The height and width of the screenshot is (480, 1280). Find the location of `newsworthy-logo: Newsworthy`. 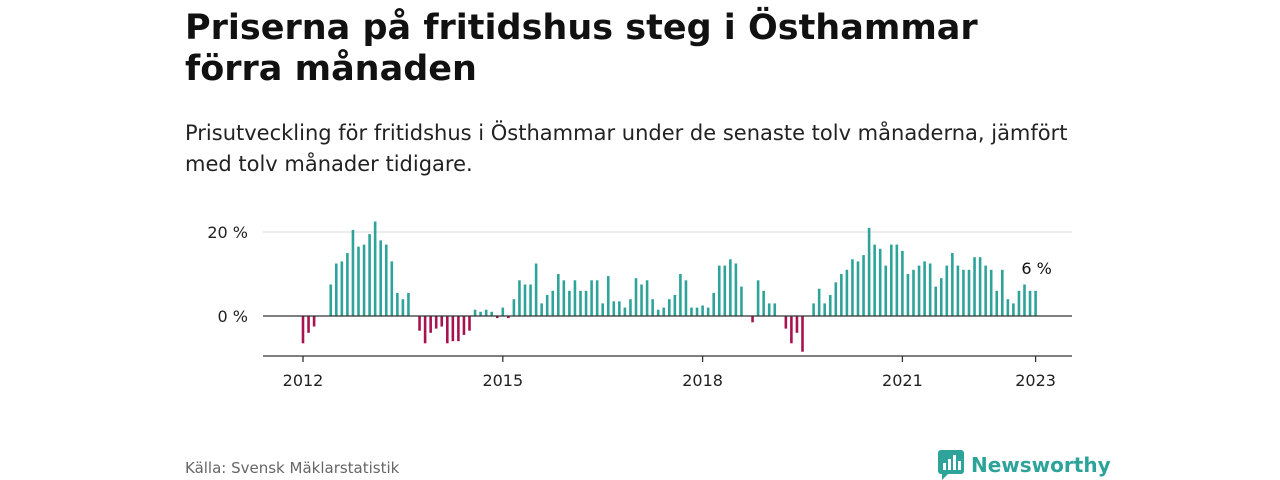

newsworthy-logo: Newsworthy is located at coordinates (1024, 465).